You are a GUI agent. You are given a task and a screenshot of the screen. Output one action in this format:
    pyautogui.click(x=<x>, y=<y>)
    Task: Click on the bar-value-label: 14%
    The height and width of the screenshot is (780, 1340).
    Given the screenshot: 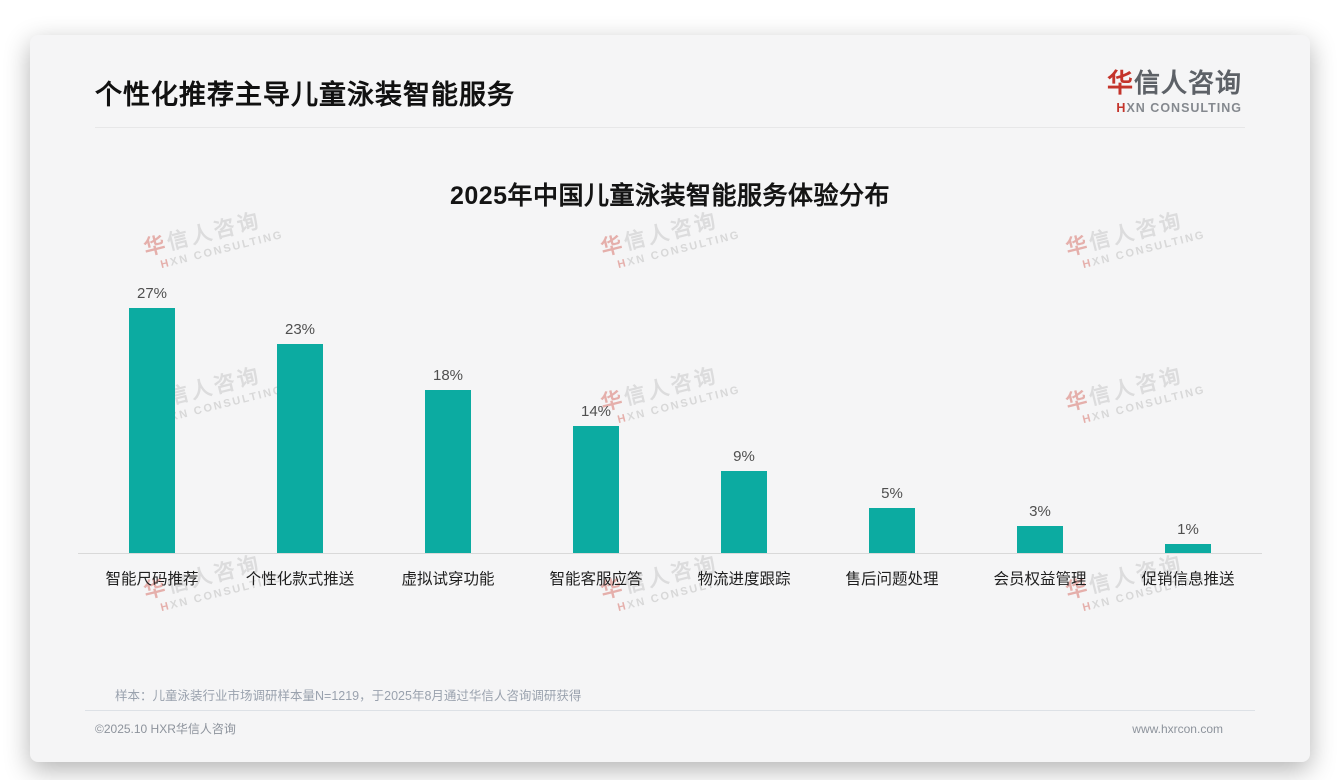 What is the action you would take?
    pyautogui.click(x=596, y=411)
    